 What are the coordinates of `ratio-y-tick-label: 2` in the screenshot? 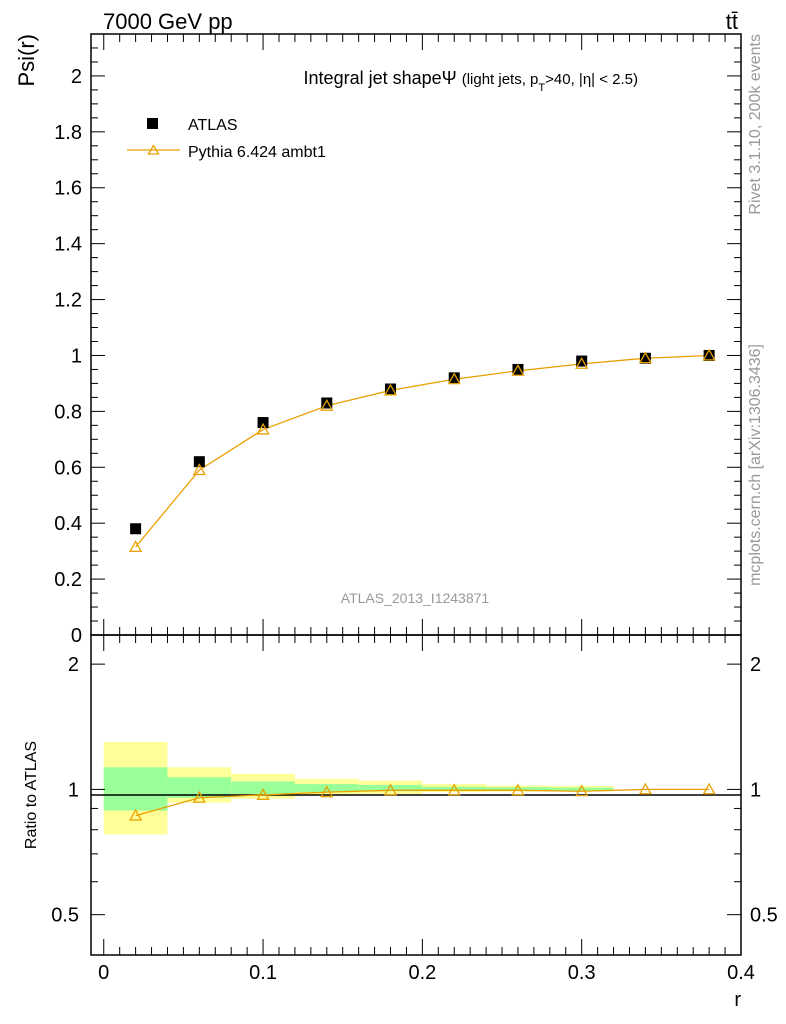 It's located at (73, 665).